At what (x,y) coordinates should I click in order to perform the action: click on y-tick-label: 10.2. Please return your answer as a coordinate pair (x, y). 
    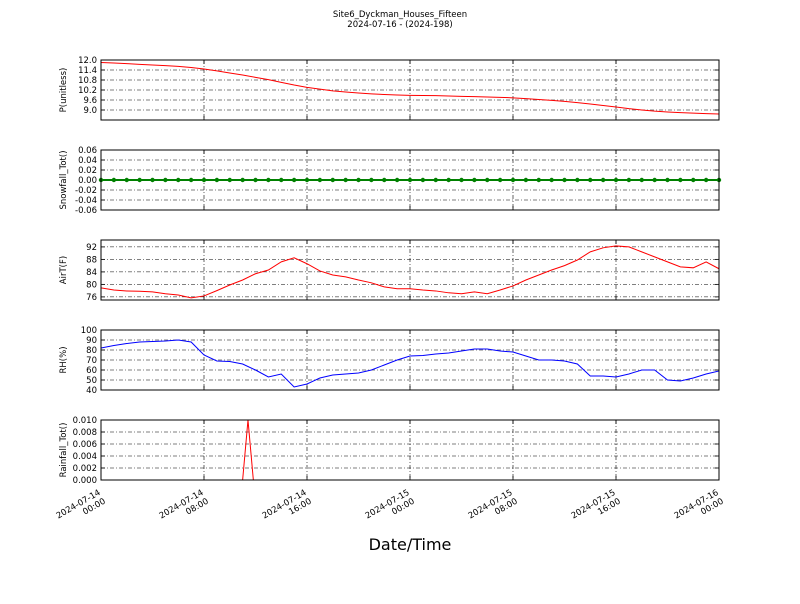
    Looking at the image, I should click on (87, 91).